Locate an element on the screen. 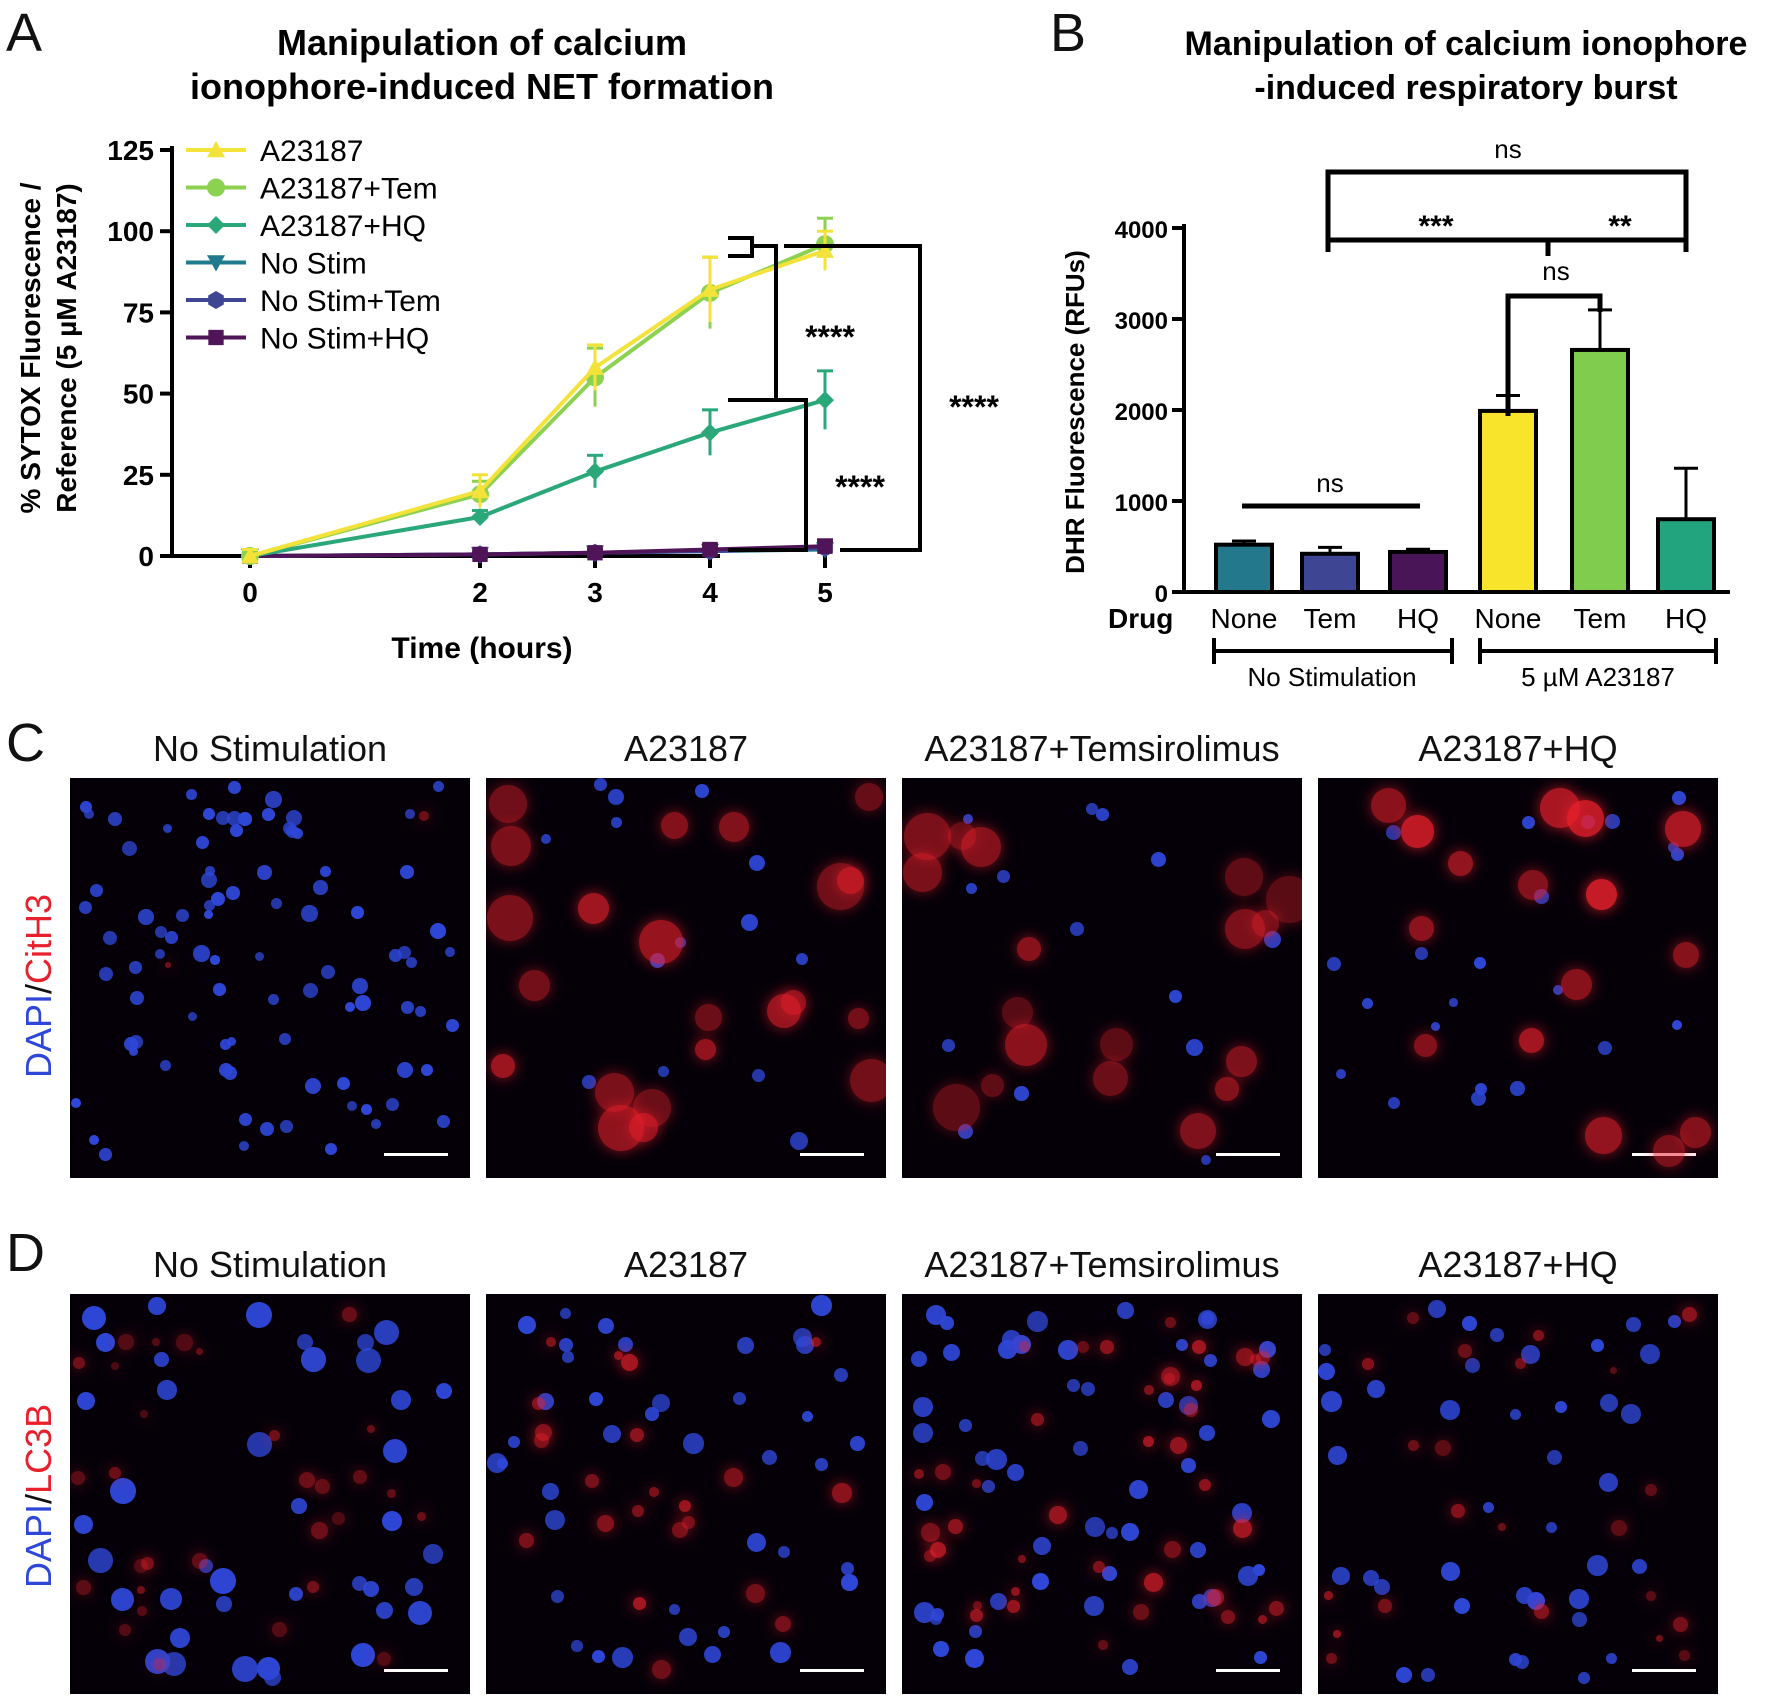 The width and height of the screenshot is (1784, 1699). chart-b-title-line2: -induced respiratory burst is located at coordinates (1465, 88).